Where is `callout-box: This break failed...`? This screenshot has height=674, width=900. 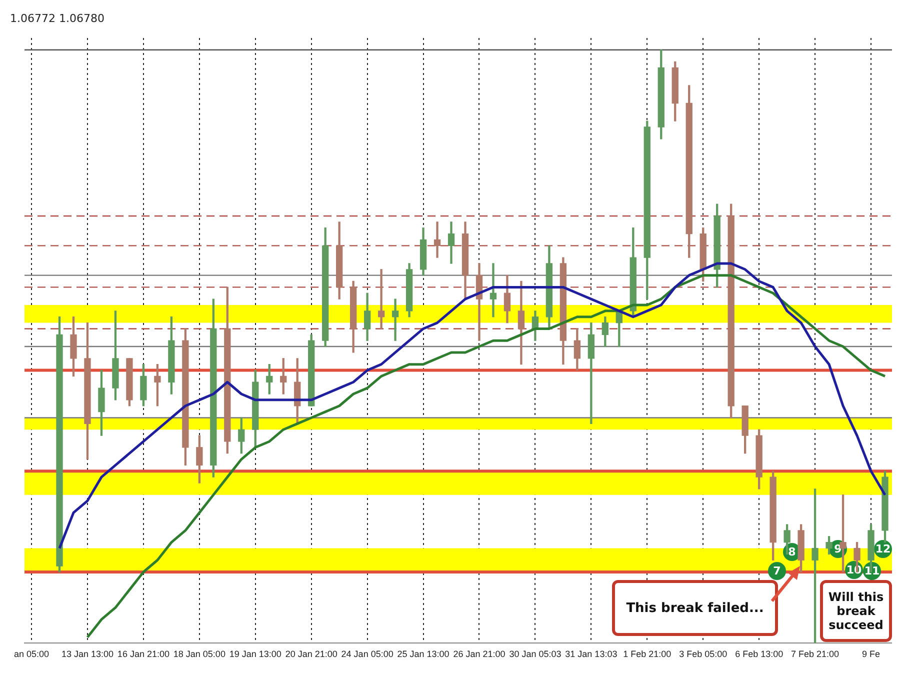 callout-box: This break failed... is located at coordinates (695, 608).